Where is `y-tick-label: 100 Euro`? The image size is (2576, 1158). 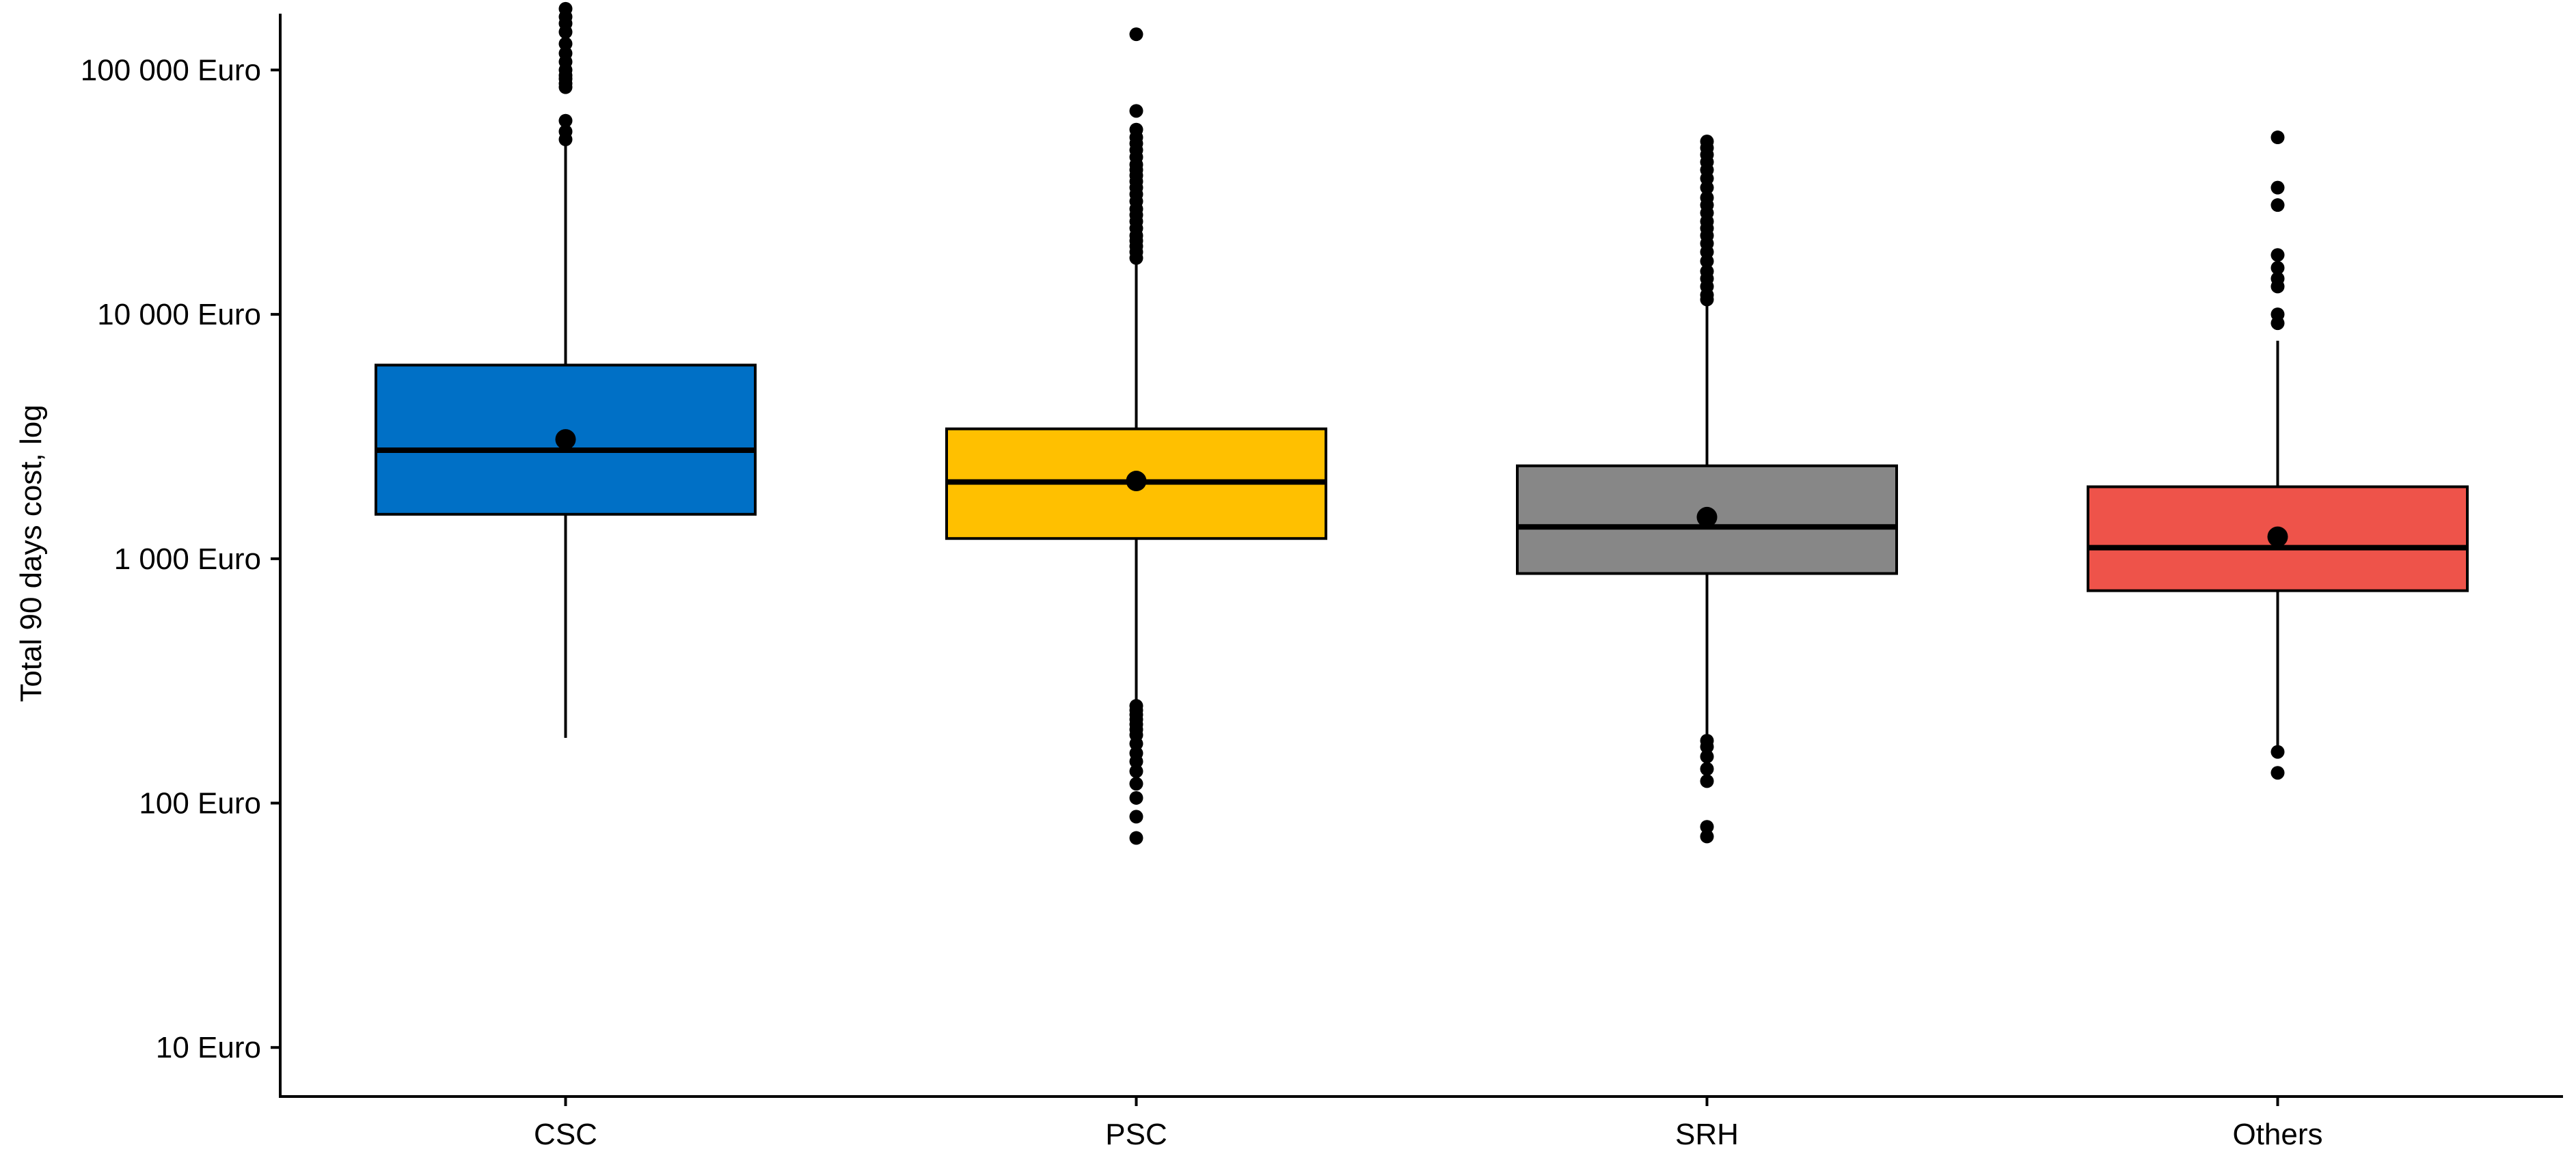
y-tick-label: 100 Euro is located at coordinates (200, 804).